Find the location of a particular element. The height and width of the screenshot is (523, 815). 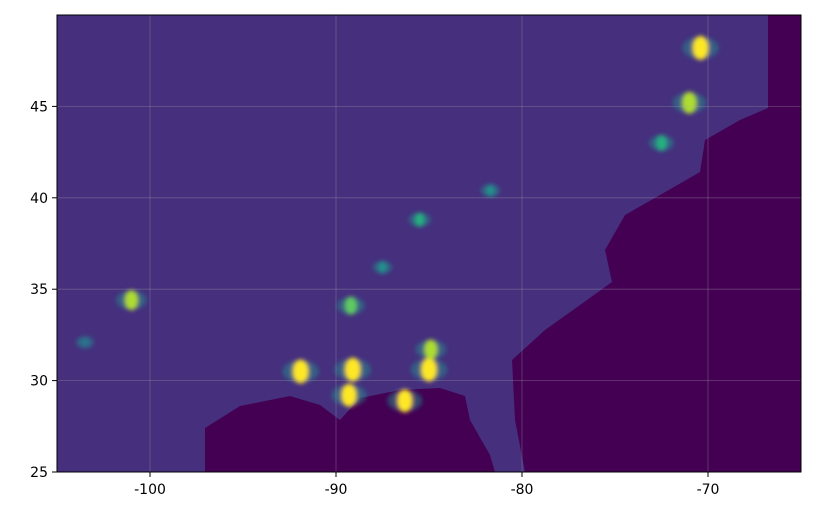

y-tick-label: 45 is located at coordinates (39, 107).